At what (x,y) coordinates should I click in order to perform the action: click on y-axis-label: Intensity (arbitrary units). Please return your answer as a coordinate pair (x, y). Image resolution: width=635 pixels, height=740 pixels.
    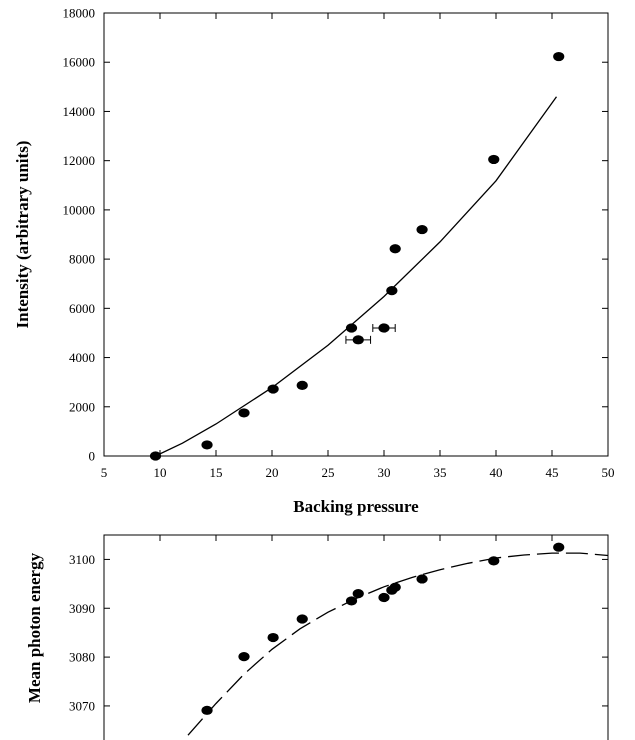
    Looking at the image, I should click on (22, 235).